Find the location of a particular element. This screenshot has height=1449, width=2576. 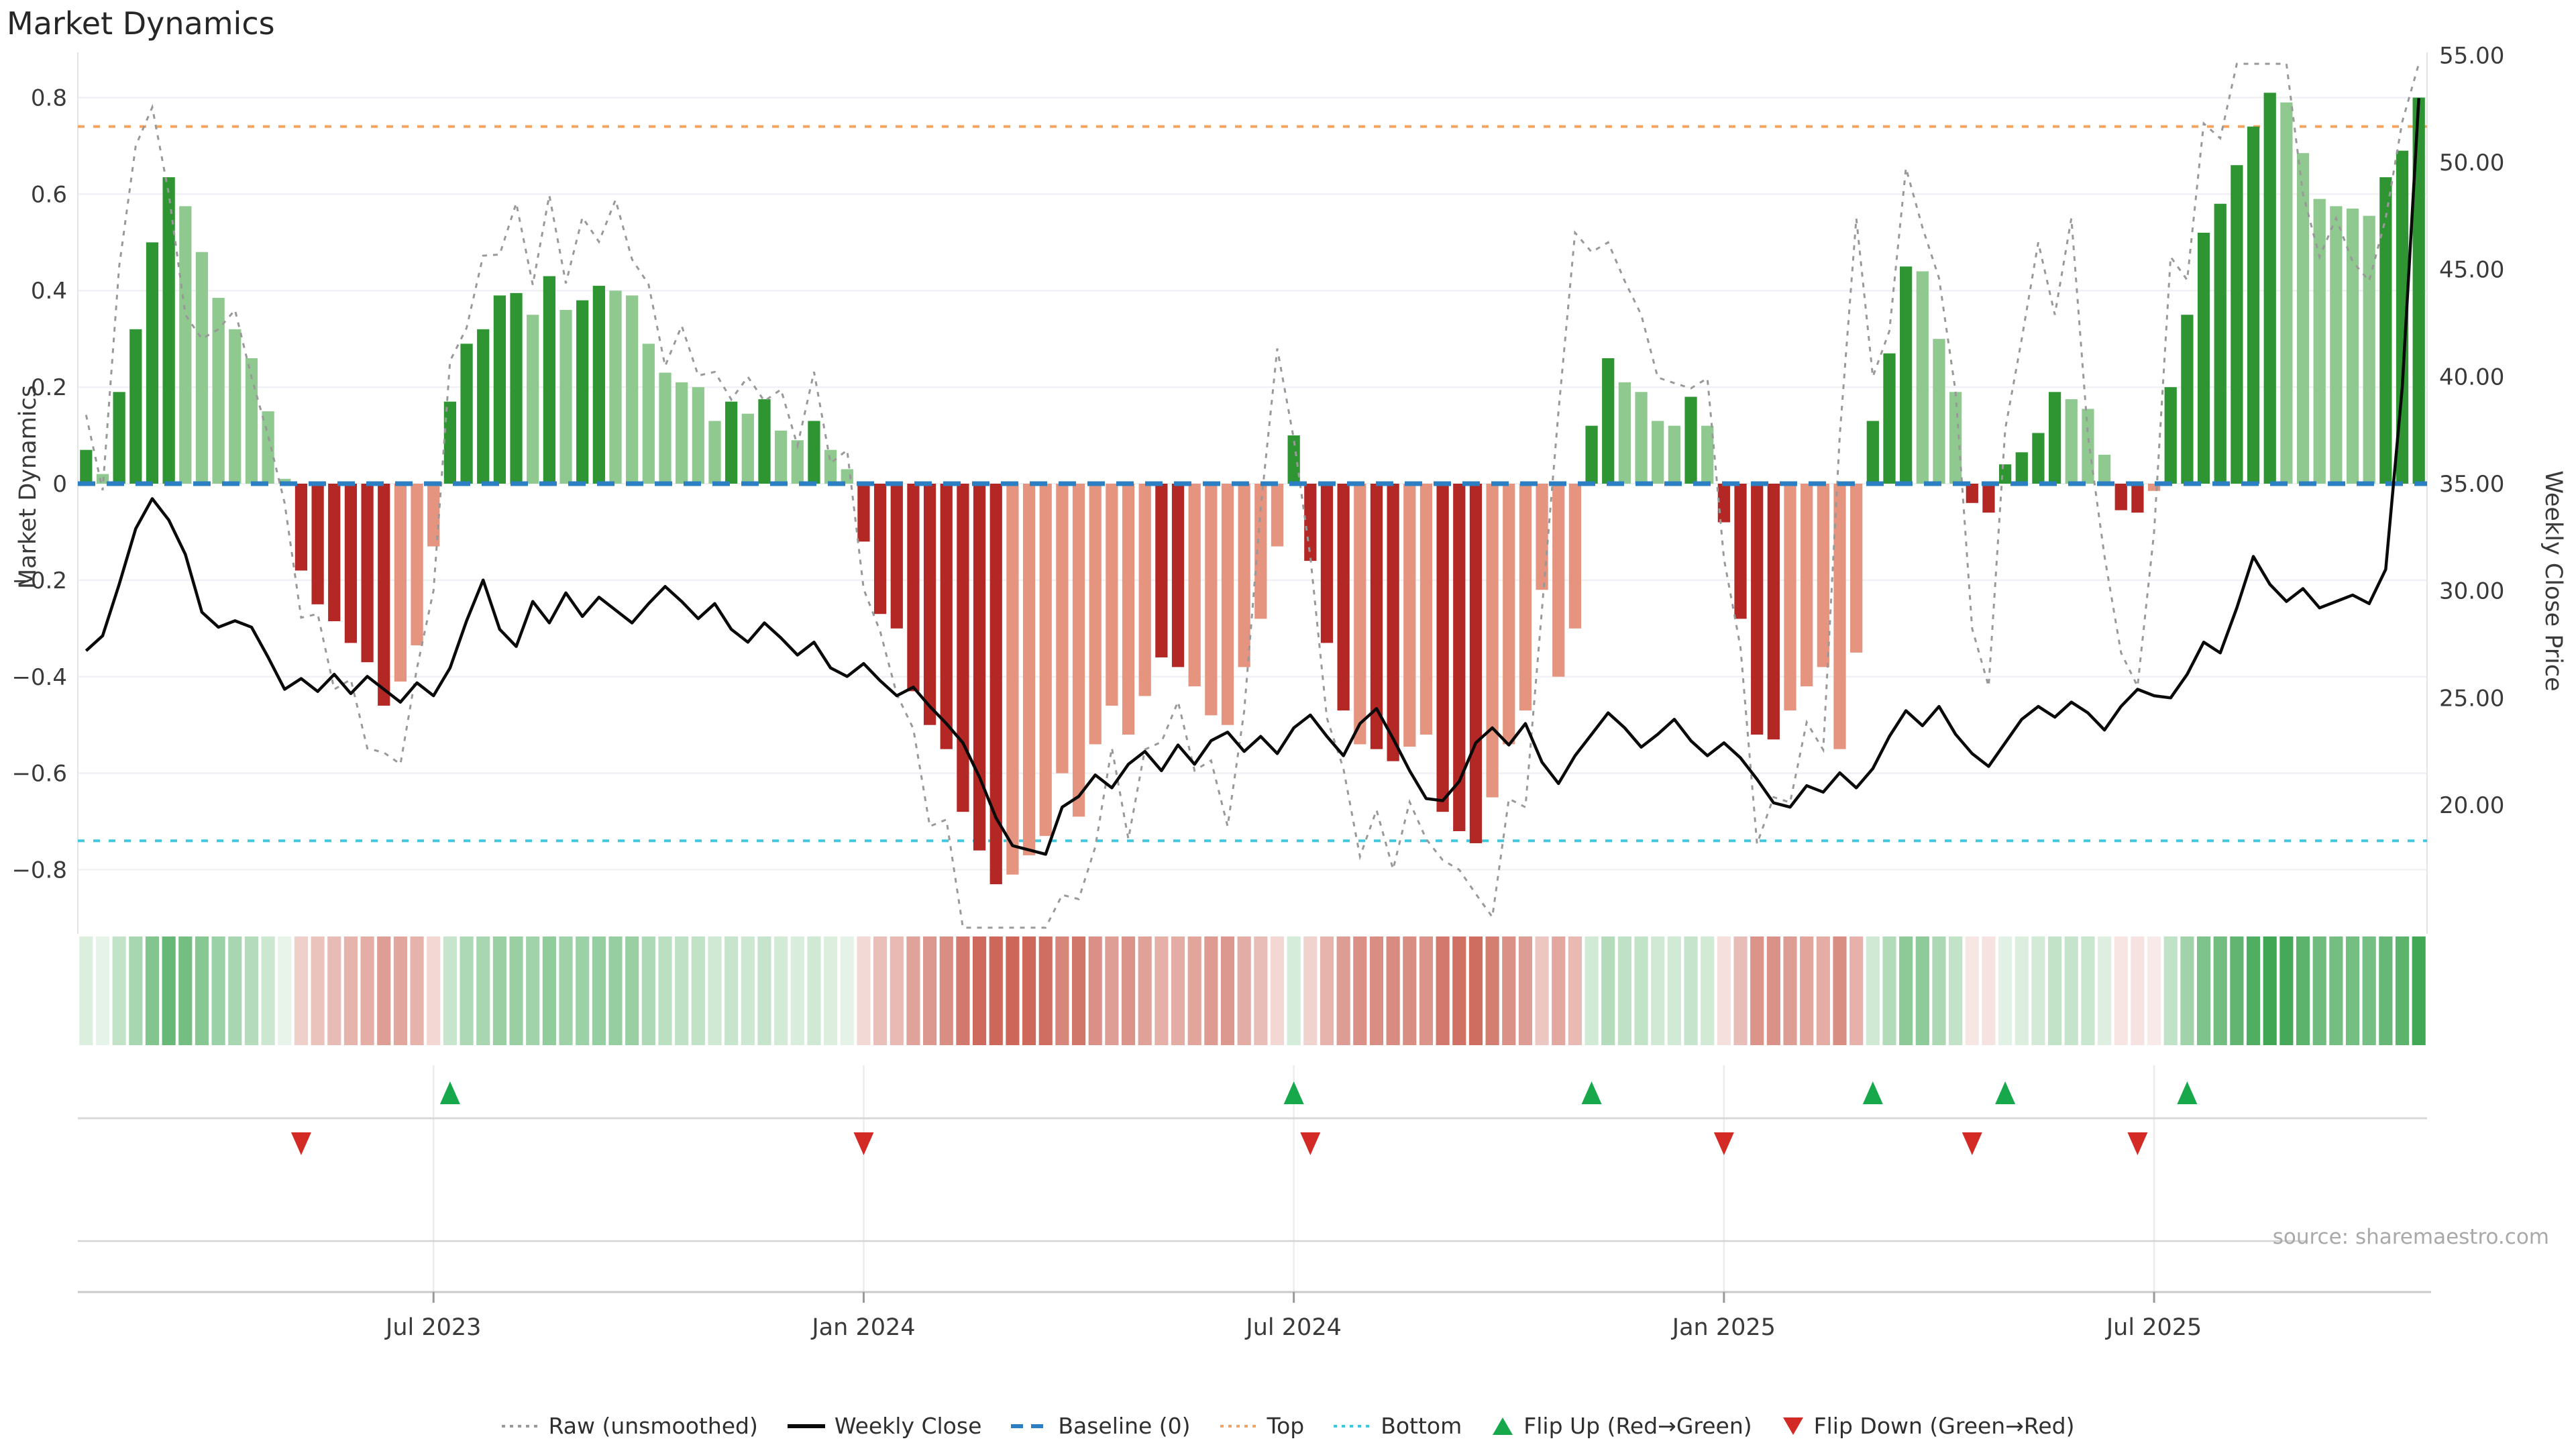

x-tick-label: Jul 2024 is located at coordinates (1292, 1327).